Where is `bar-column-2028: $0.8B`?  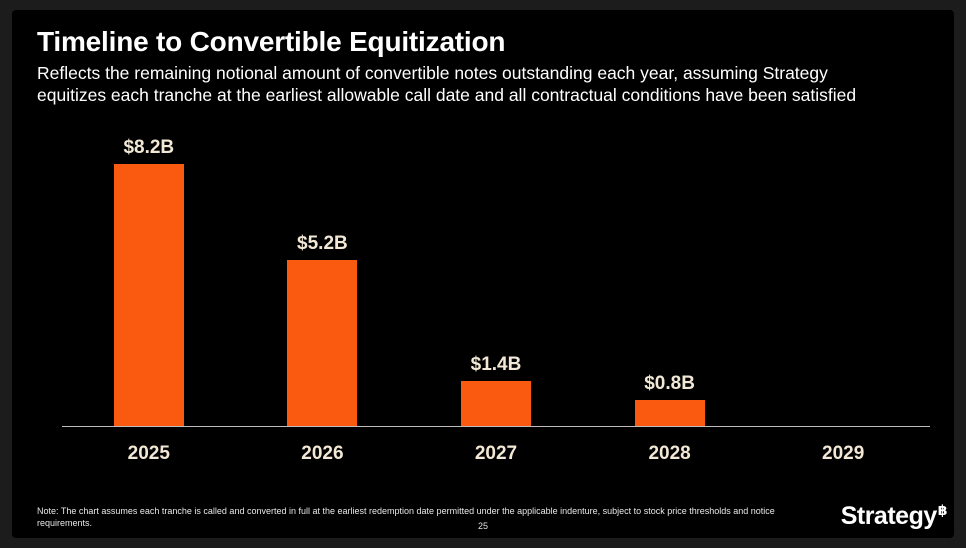 bar-column-2028: $0.8B is located at coordinates (670, 278).